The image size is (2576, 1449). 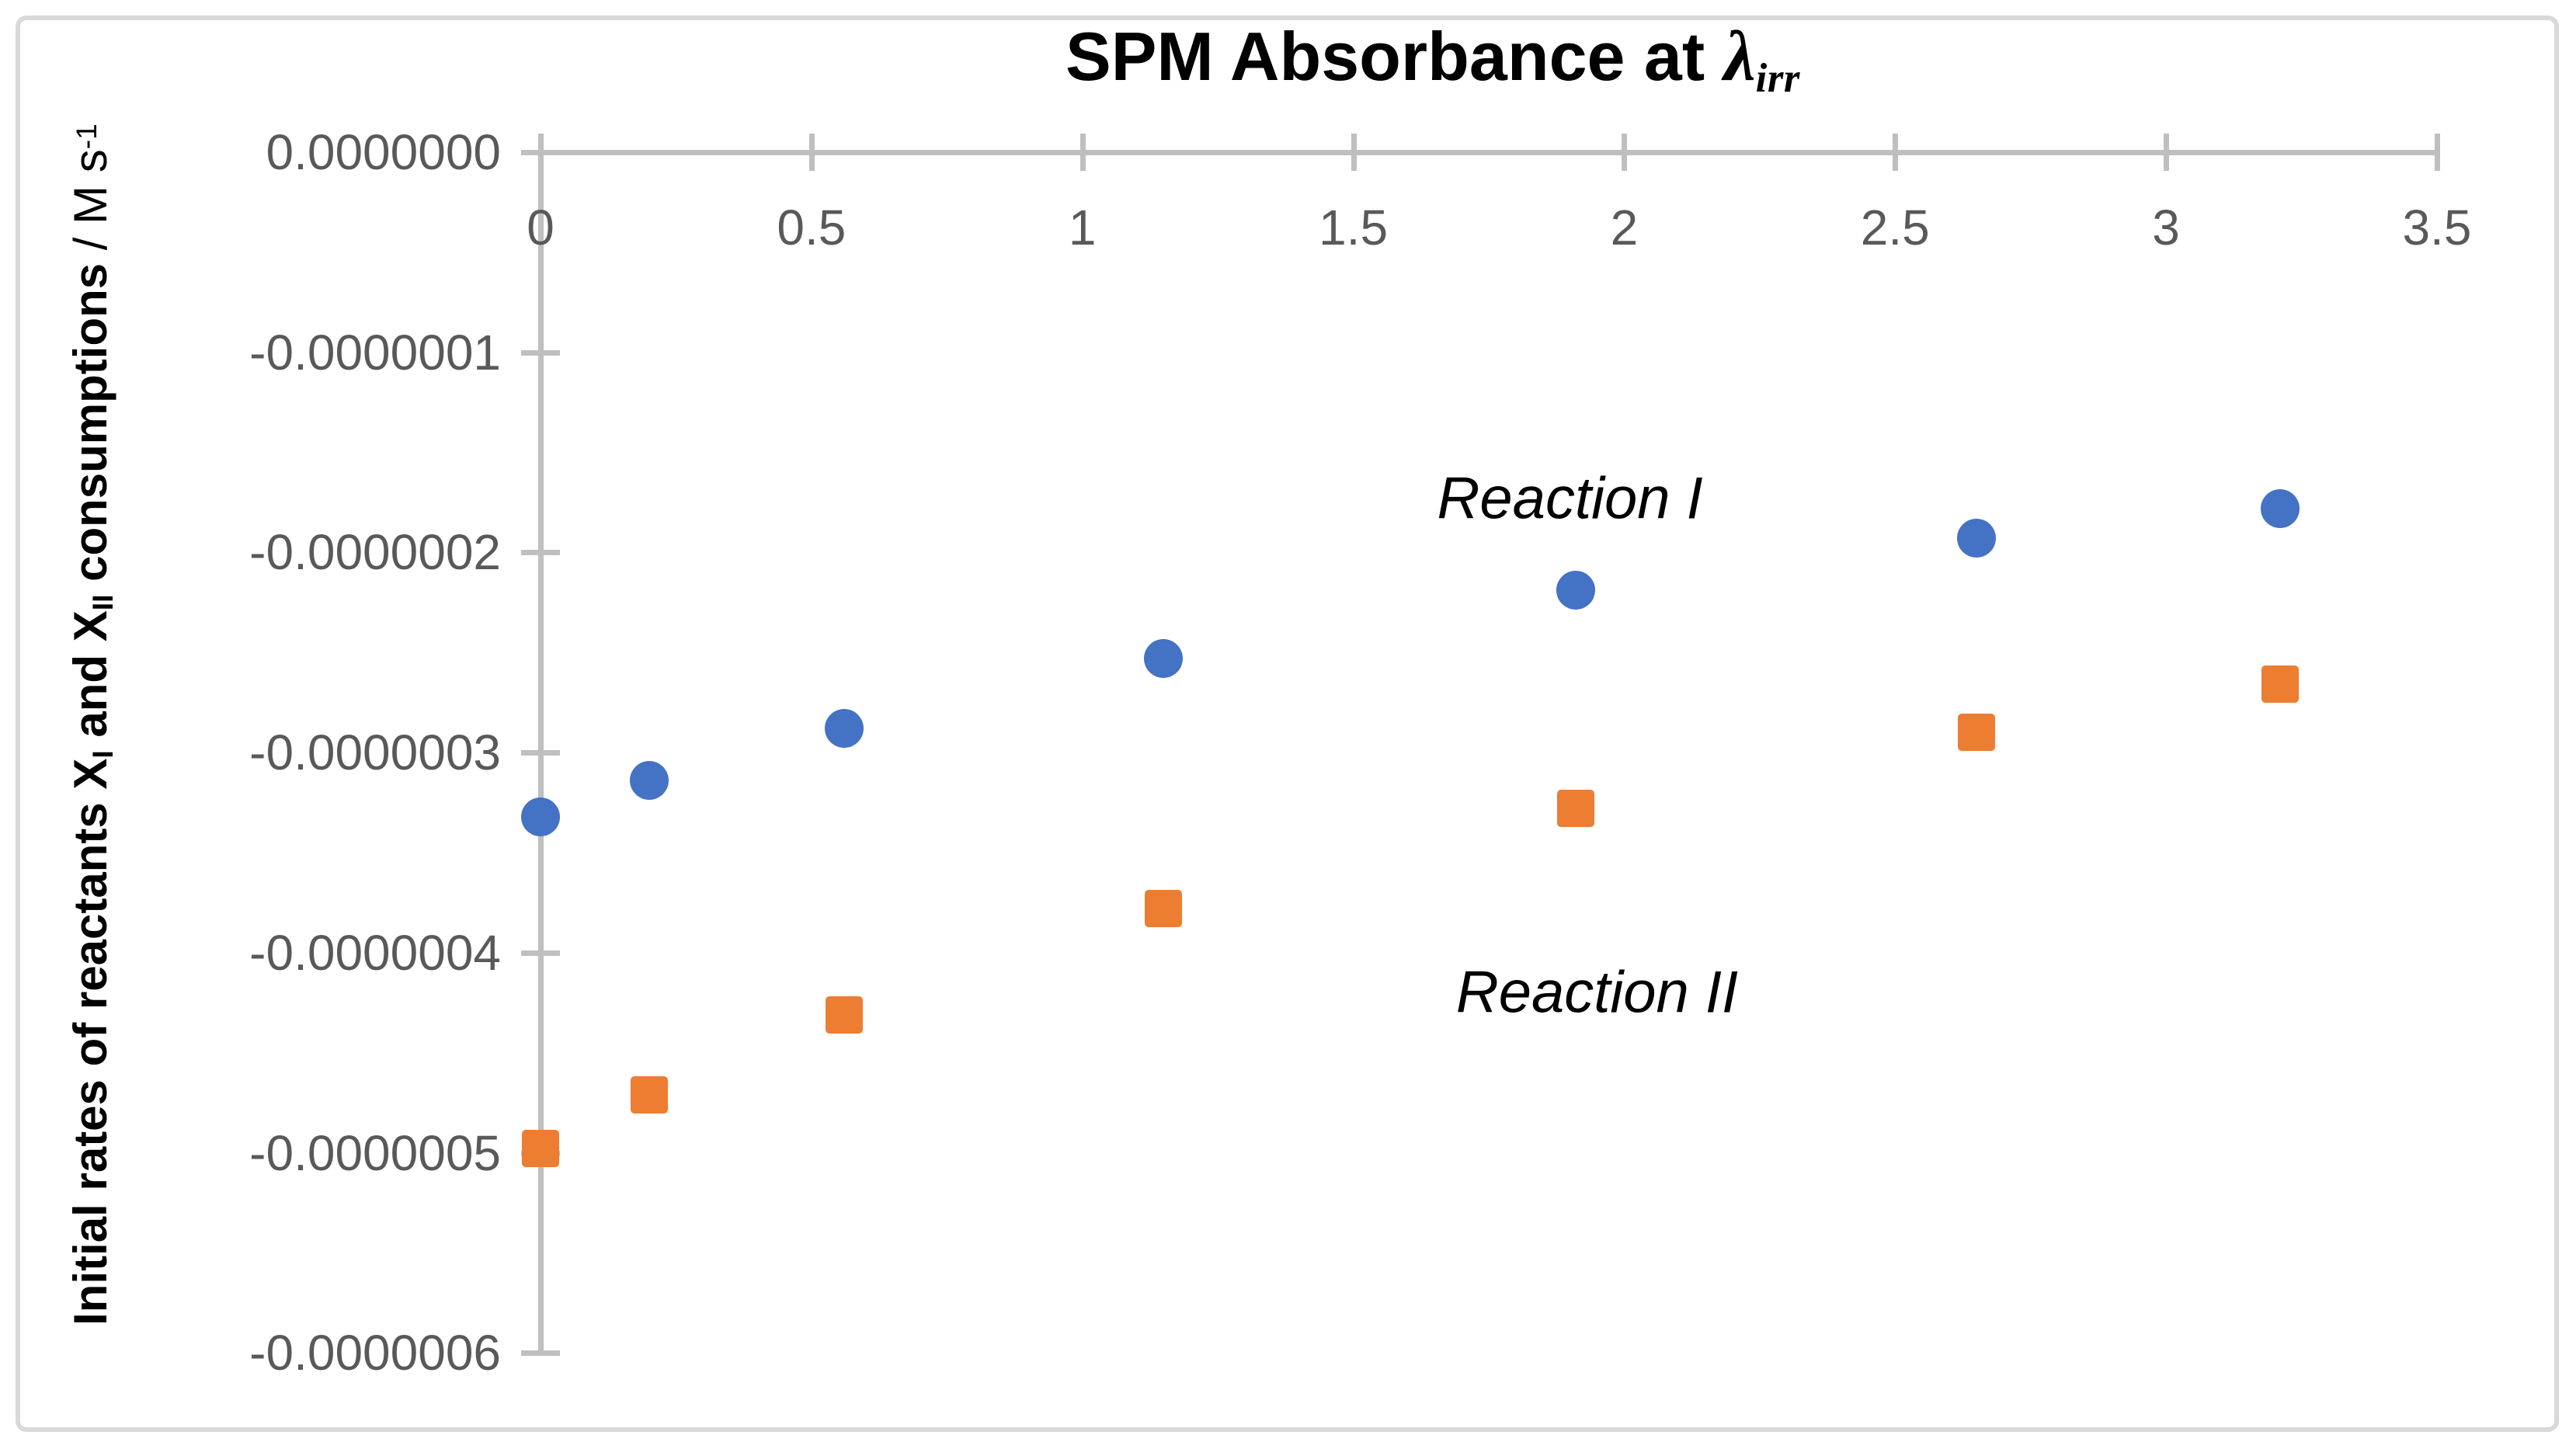 I want to click on x-tick-label: 3, so click(x=2166, y=227).